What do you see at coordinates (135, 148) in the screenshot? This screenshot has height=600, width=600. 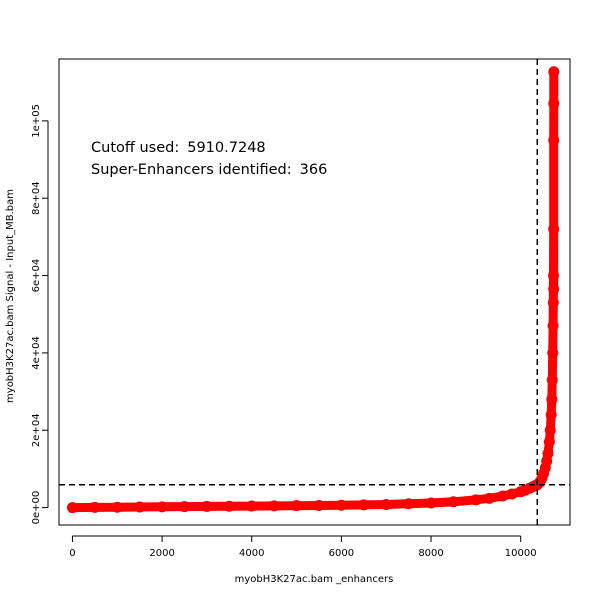 I see `cutoff-annotation-label: Cutoff used:` at bounding box center [135, 148].